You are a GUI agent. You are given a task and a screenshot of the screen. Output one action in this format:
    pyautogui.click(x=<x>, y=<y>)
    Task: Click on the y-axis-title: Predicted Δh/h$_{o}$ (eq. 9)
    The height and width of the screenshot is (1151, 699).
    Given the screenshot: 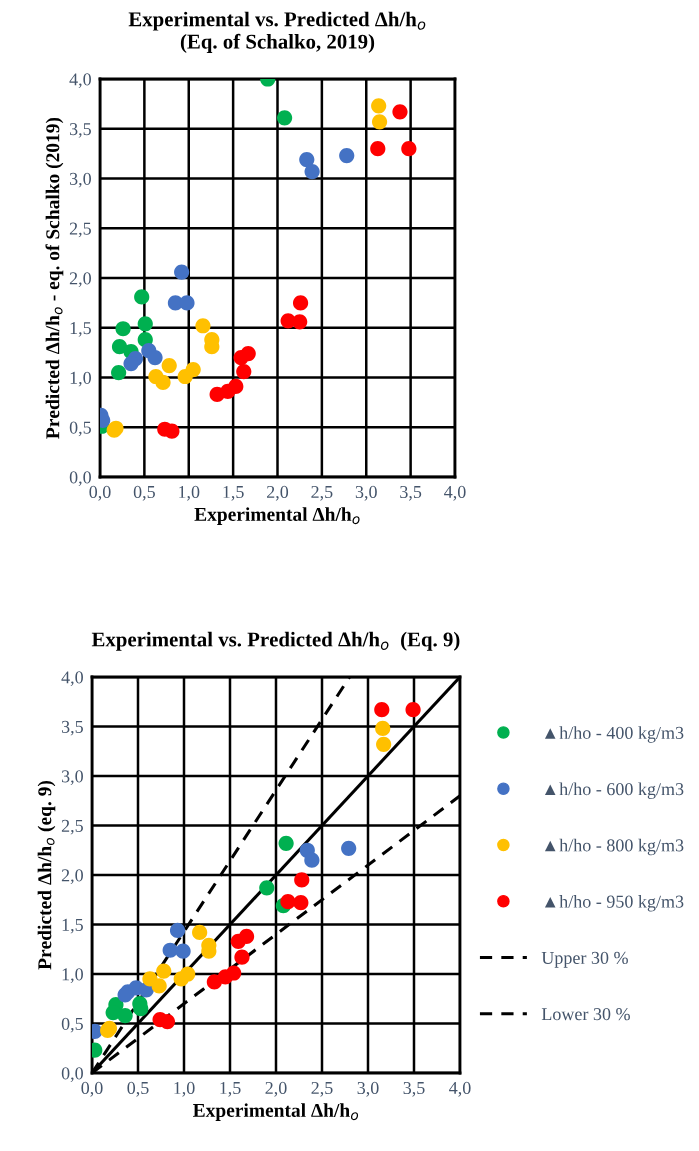 What is the action you would take?
    pyautogui.click(x=46, y=875)
    